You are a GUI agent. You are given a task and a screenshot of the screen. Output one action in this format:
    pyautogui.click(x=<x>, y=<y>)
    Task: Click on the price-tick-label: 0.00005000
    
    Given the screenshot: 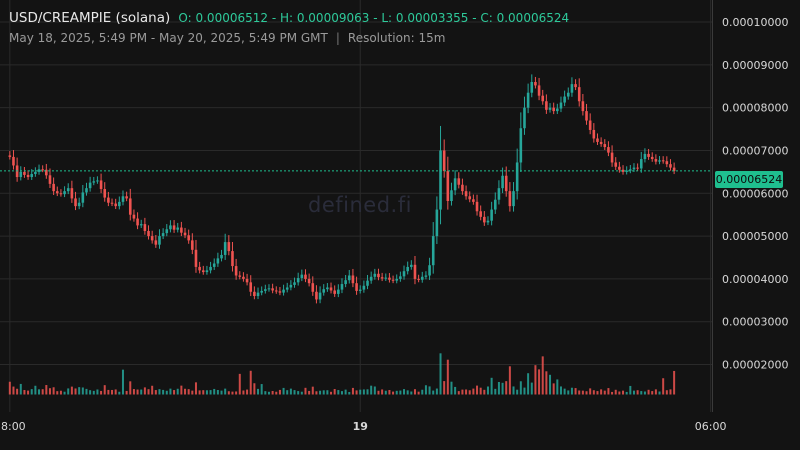 What is the action you would take?
    pyautogui.click(x=755, y=236)
    